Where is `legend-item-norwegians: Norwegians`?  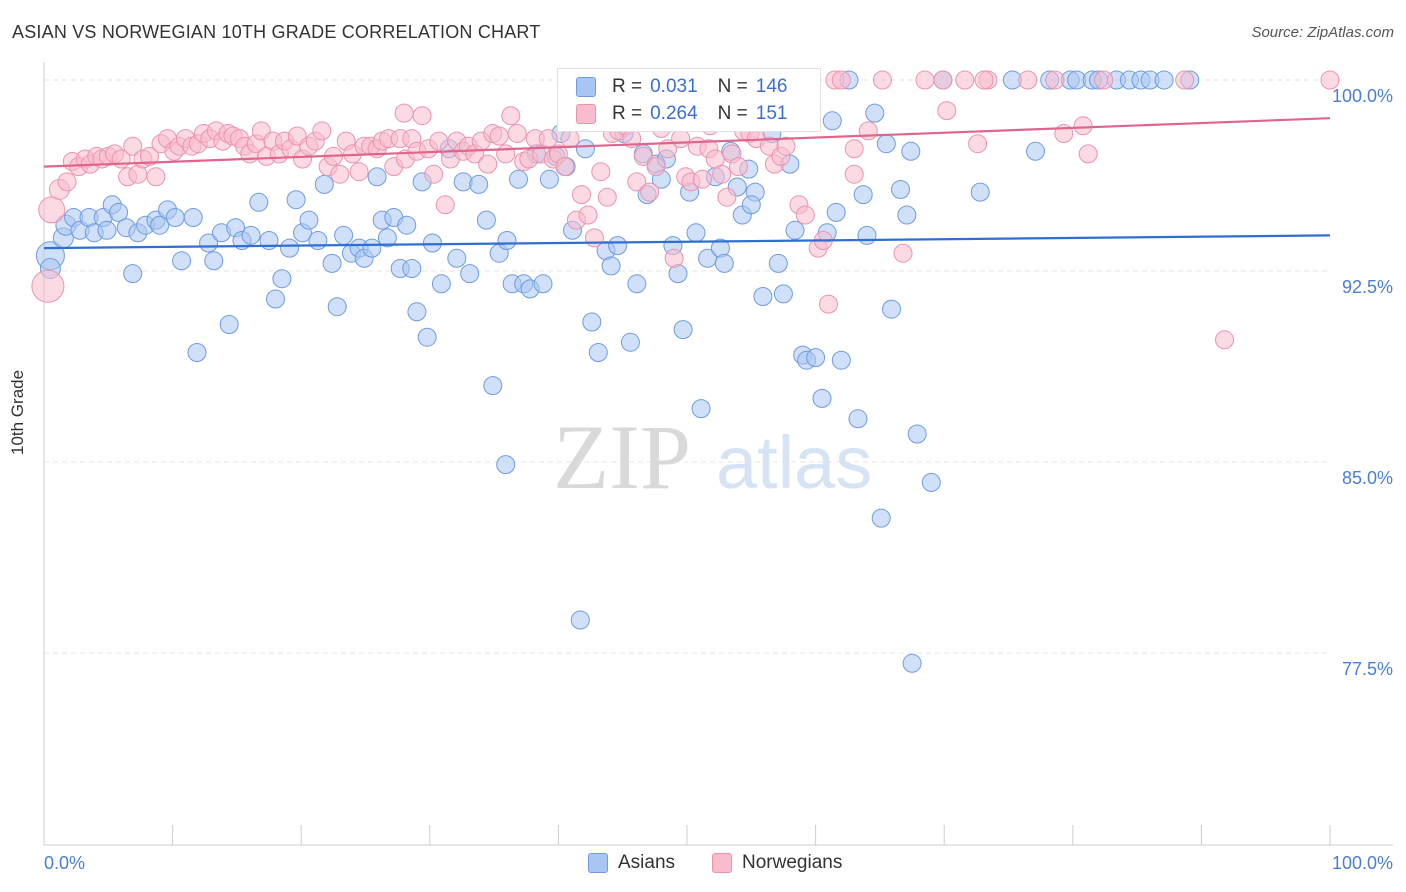 legend-item-norwegians: Norwegians is located at coordinates (777, 863).